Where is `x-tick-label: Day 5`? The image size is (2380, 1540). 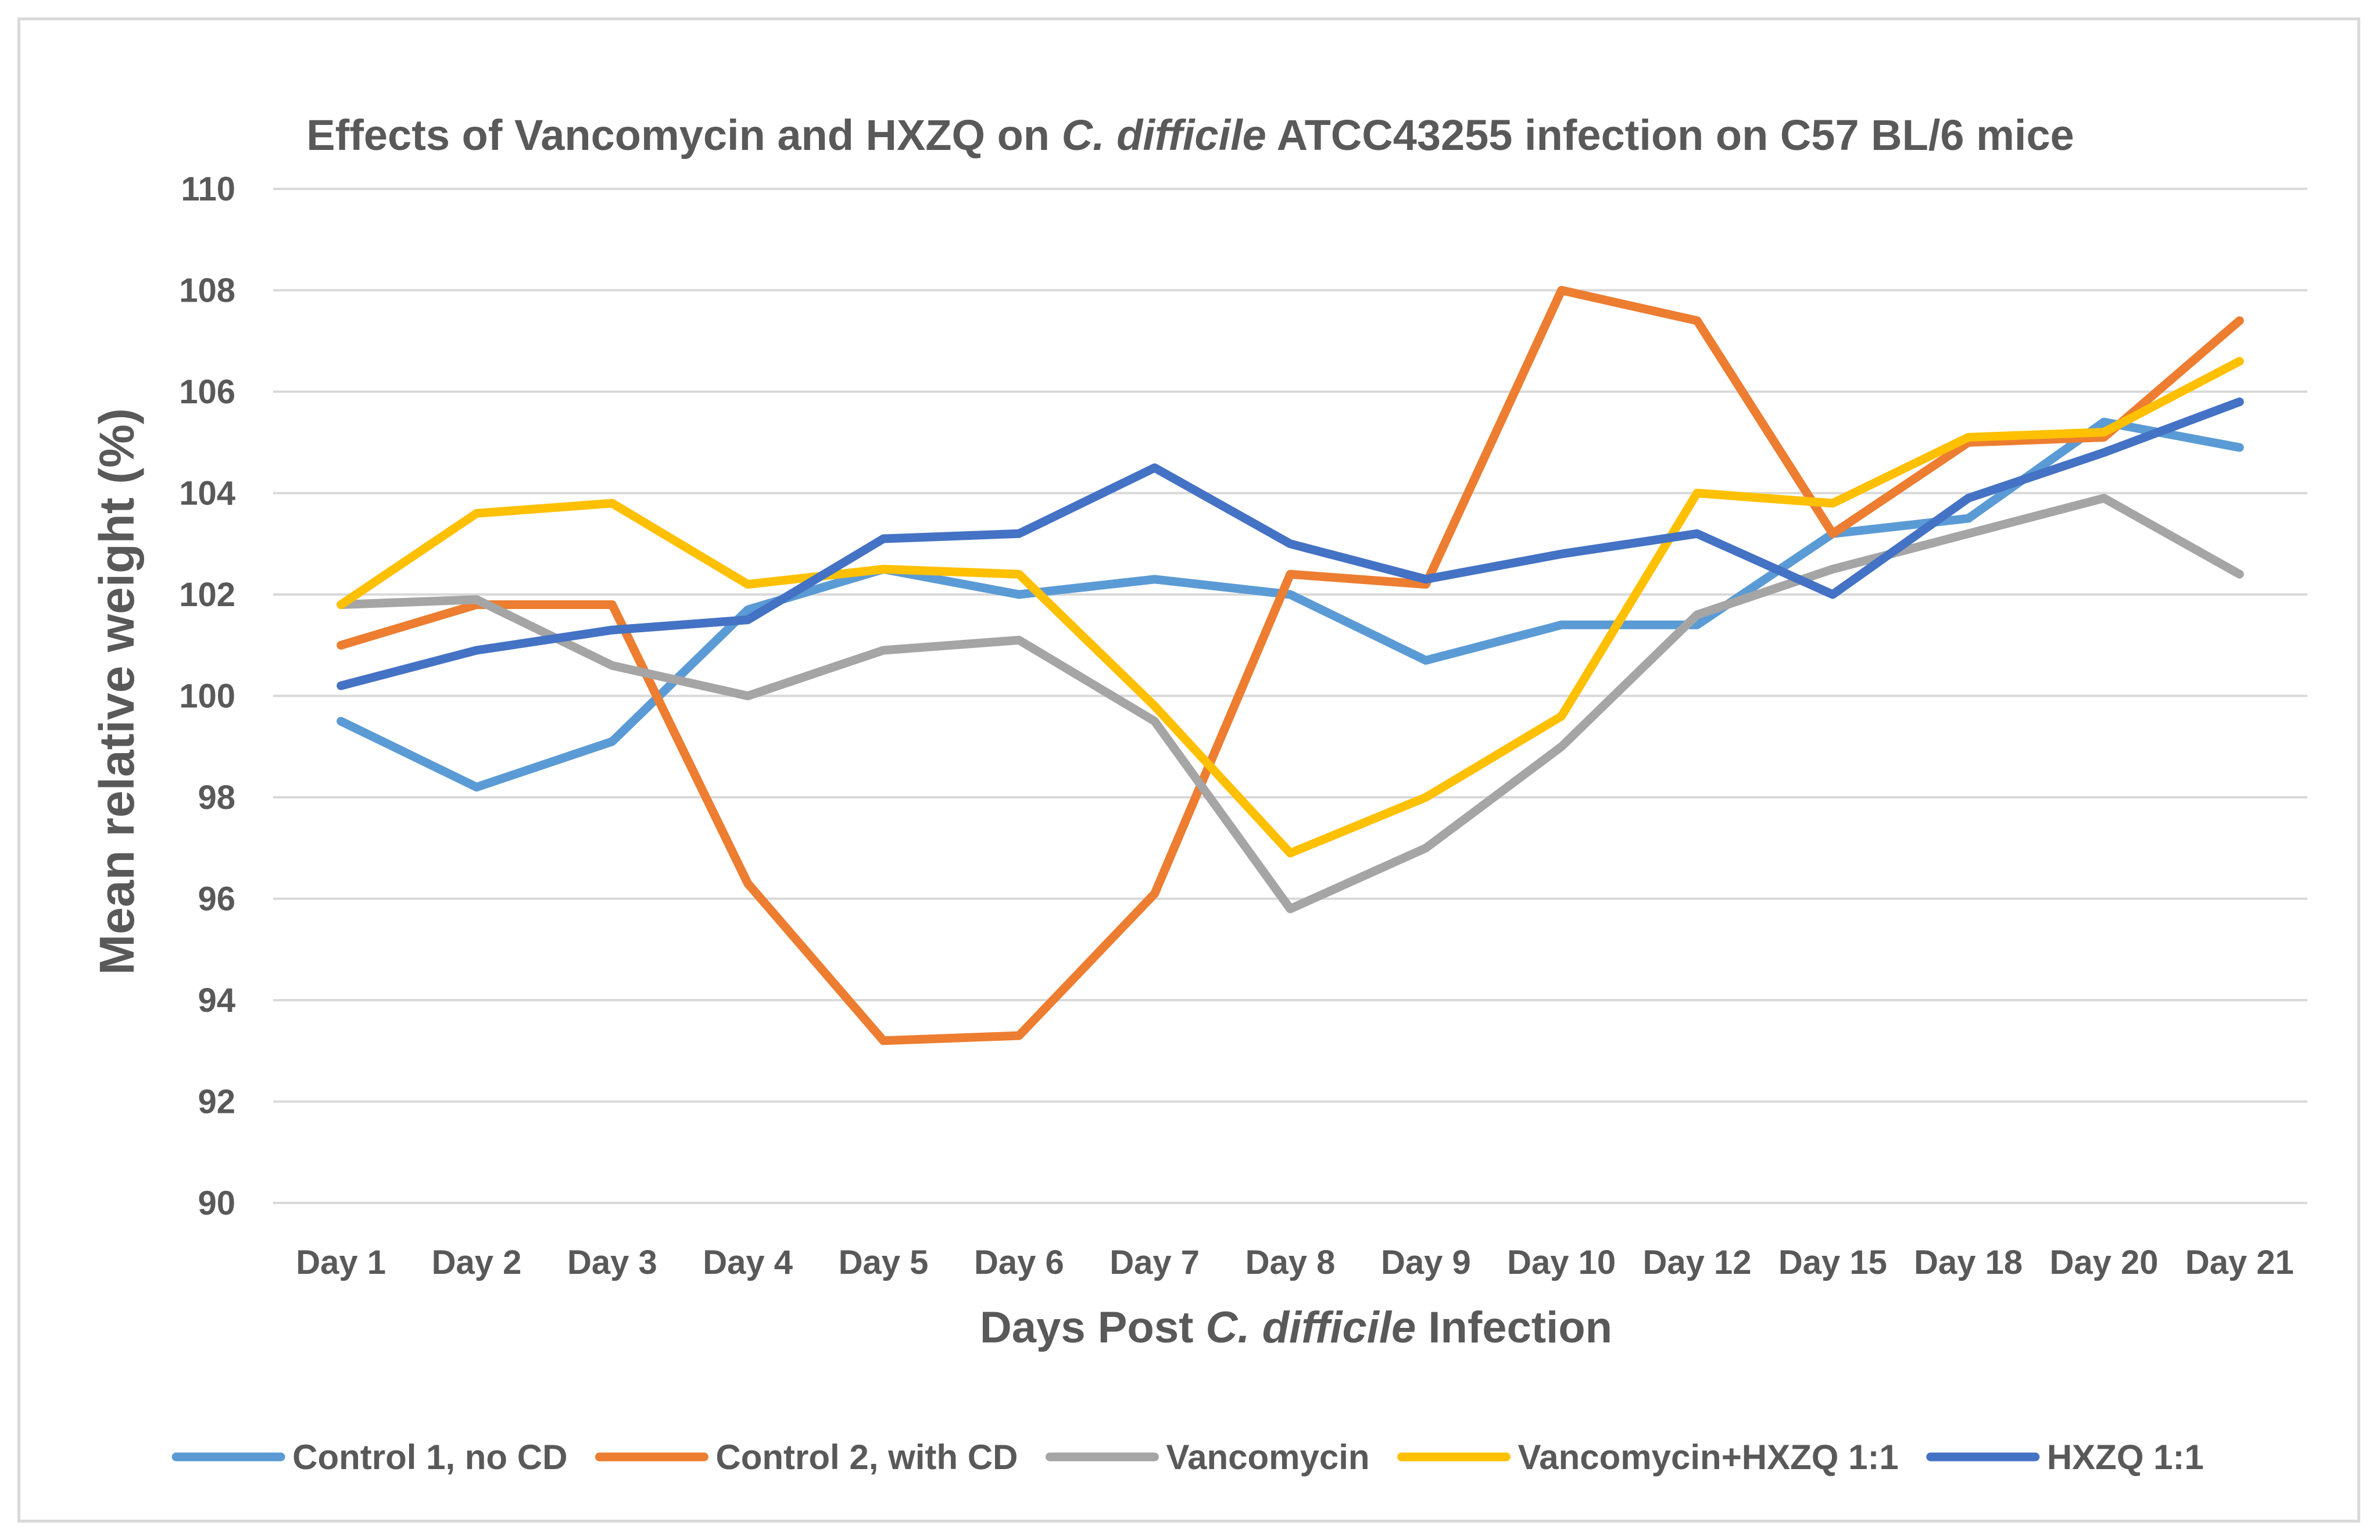
x-tick-label: Day 5 is located at coordinates (884, 1262).